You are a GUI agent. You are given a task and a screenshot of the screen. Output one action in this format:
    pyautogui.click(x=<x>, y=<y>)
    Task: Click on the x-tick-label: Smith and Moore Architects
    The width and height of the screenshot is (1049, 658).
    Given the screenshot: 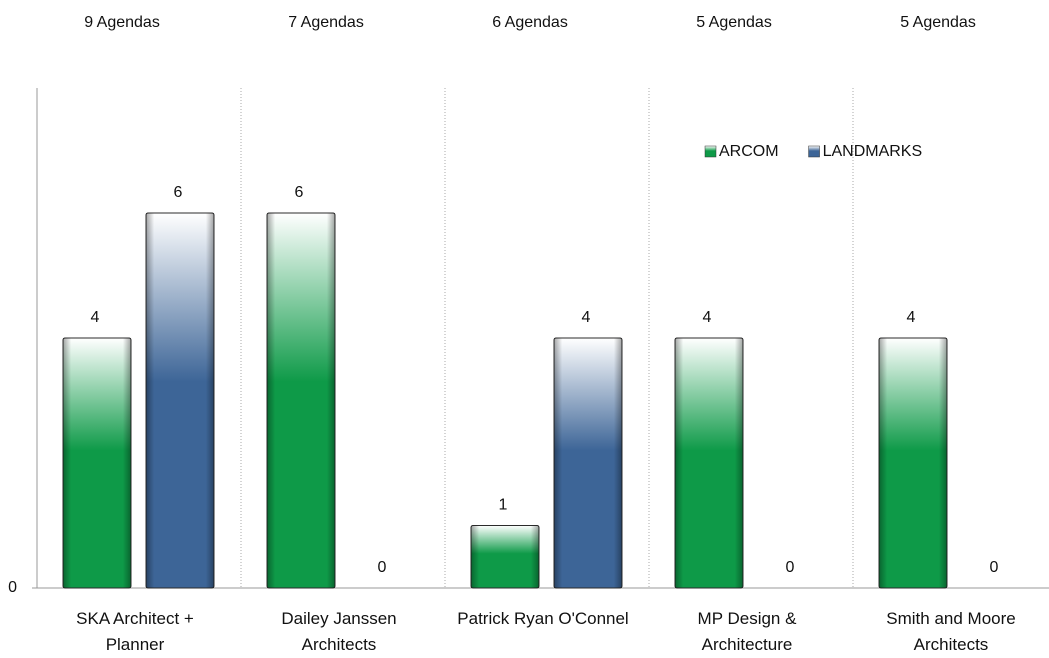 What is the action you would take?
    pyautogui.click(x=951, y=631)
    